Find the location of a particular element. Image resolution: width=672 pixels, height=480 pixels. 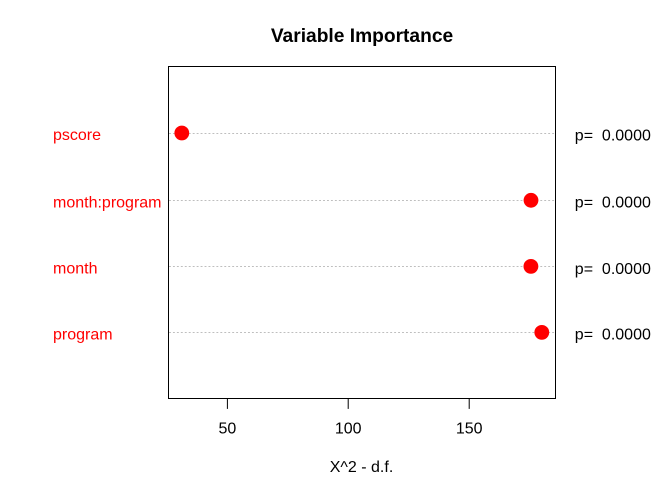

svg-text: program is located at coordinates (83, 335).